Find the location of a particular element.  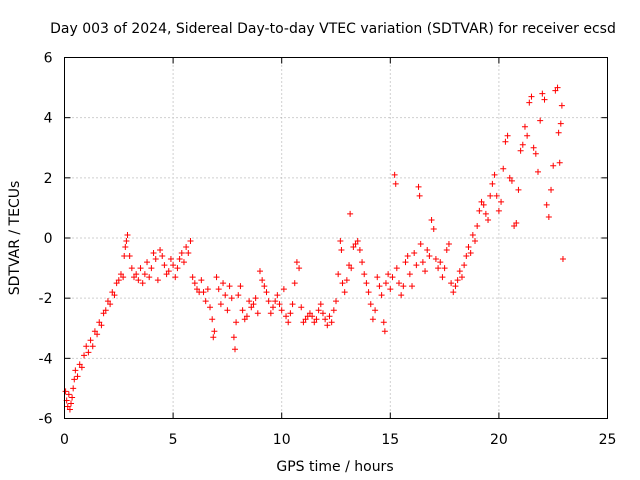

x-tick-label: 5 is located at coordinates (173, 440).